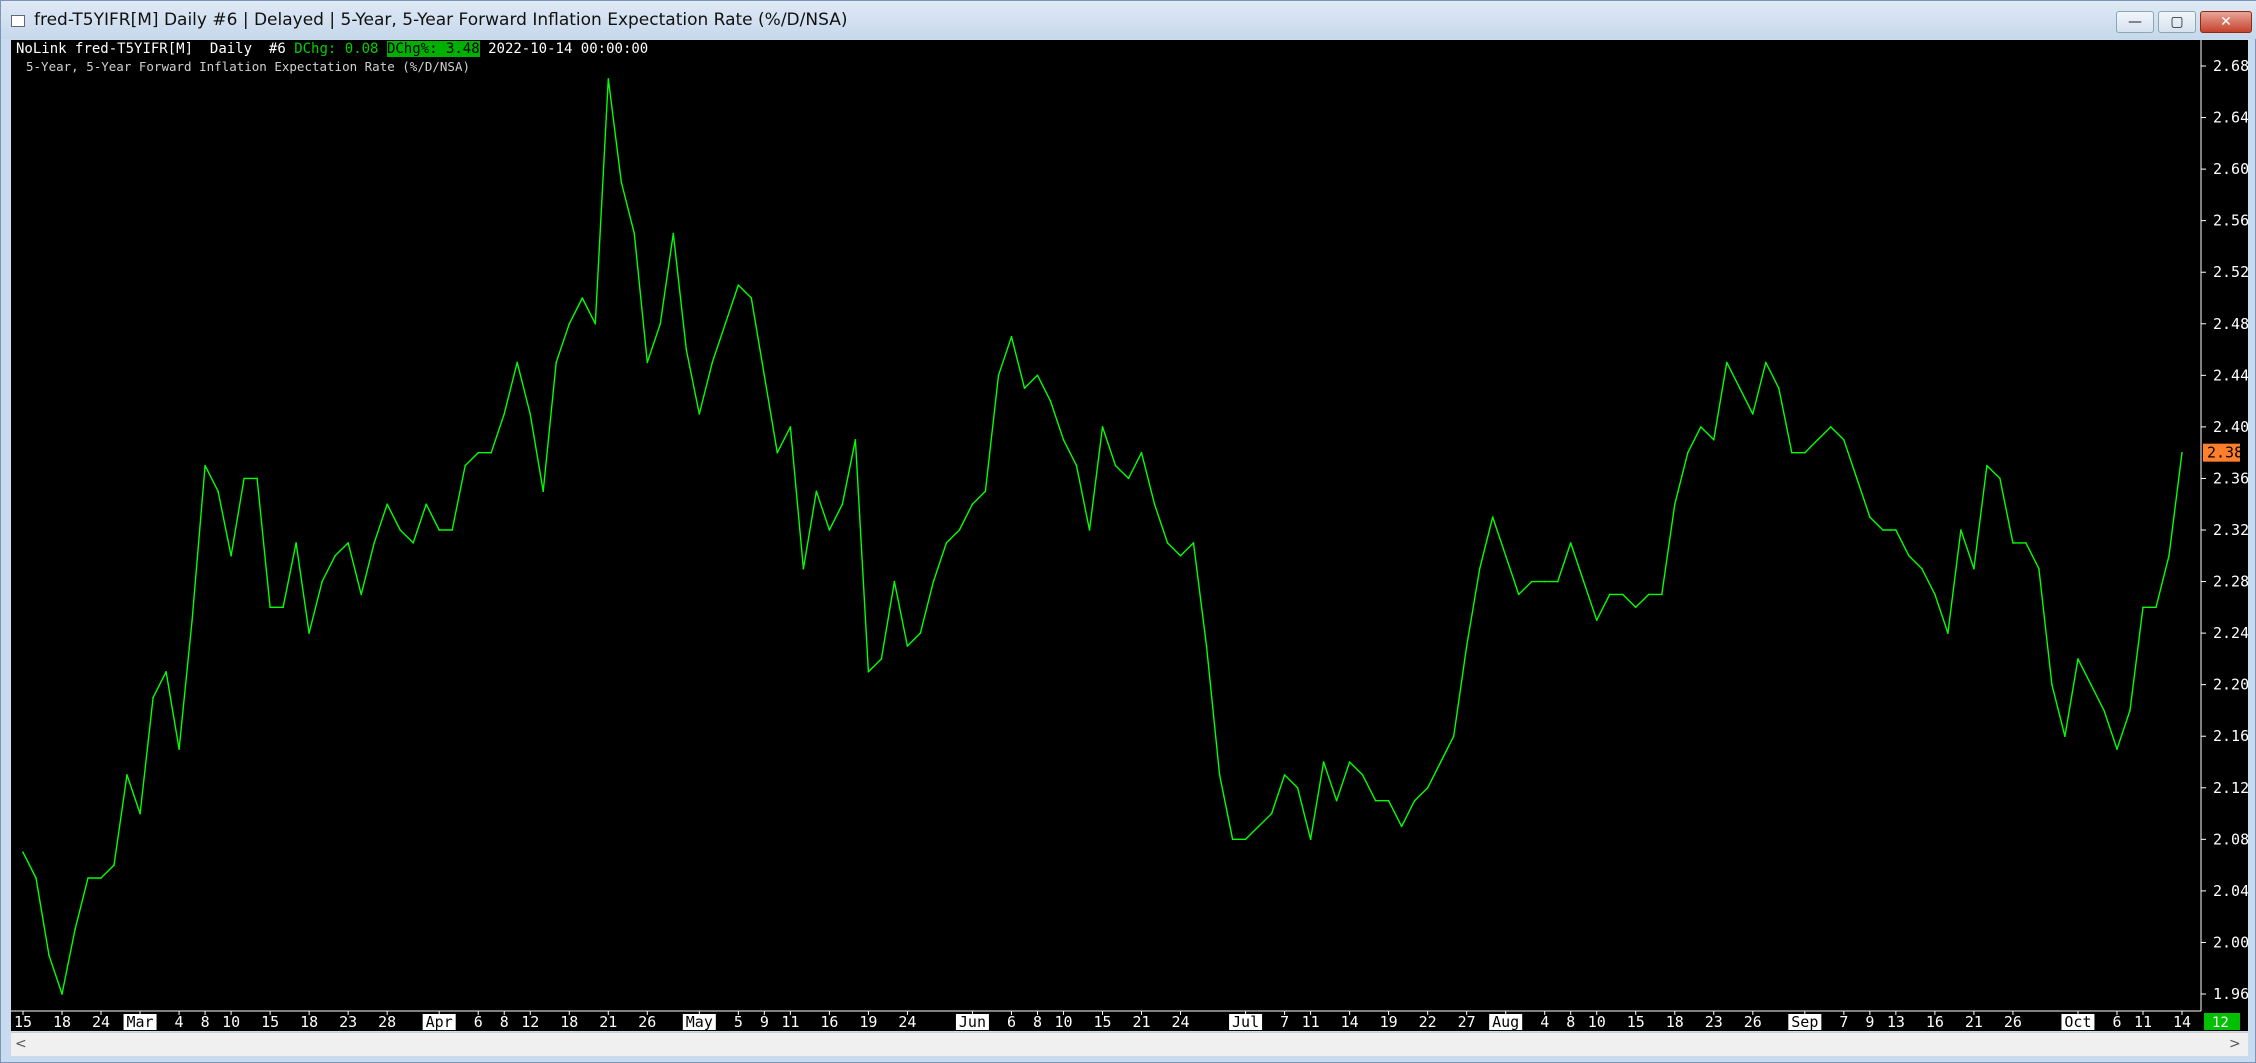 The width and height of the screenshot is (2256, 1063). Describe the element at coordinates (1896, 1022) in the screenshot. I see `x-tick-label: 13` at that location.